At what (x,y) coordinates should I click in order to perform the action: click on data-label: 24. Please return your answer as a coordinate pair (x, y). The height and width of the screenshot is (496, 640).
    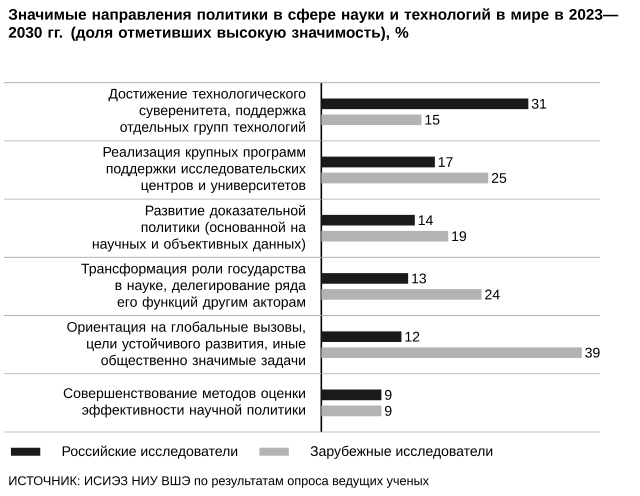
    Looking at the image, I should click on (492, 295).